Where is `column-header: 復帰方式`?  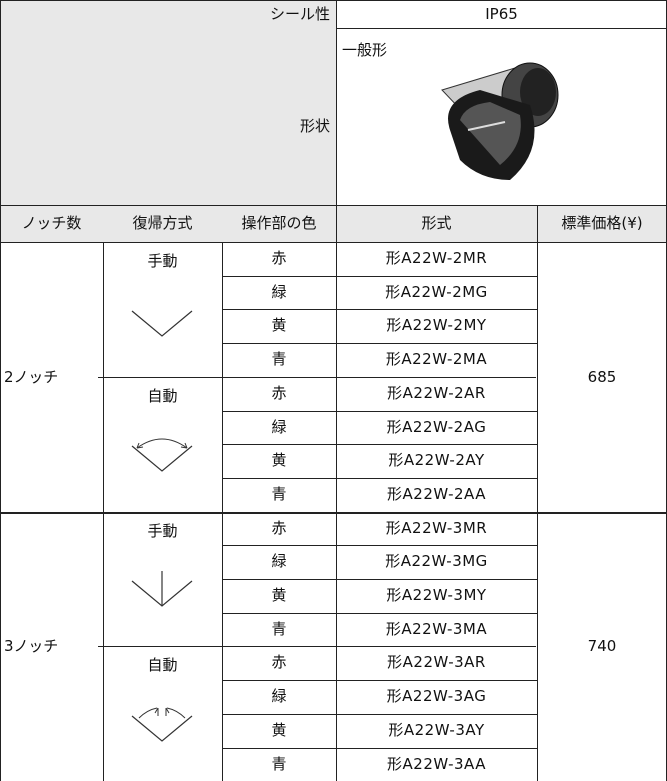
column-header: 復帰方式 is located at coordinates (162, 223).